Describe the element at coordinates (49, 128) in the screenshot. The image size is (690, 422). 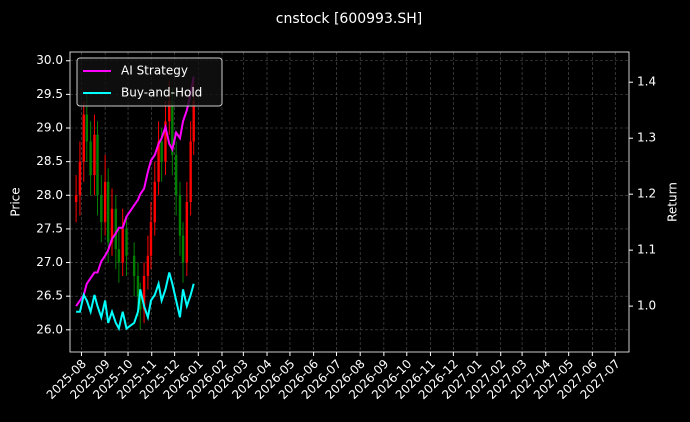
I see `y-tick-label: 29.0` at that location.